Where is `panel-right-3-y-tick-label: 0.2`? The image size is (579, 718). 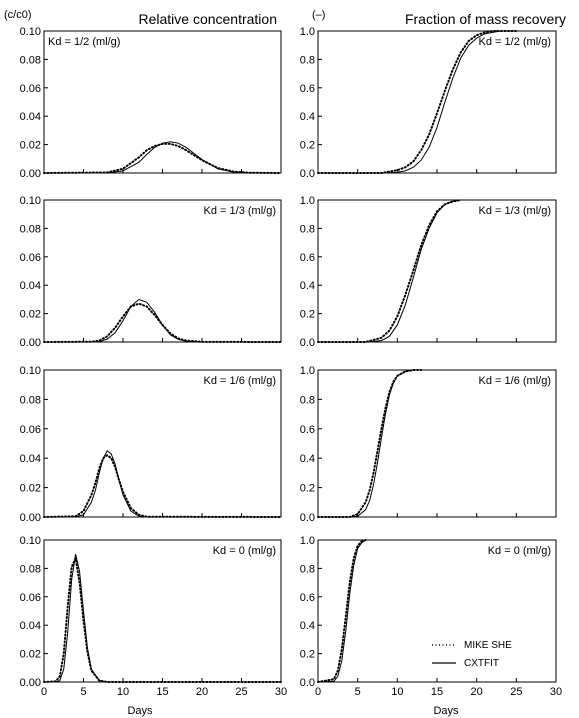 panel-right-3-y-tick-label: 0.2 is located at coordinates (307, 489).